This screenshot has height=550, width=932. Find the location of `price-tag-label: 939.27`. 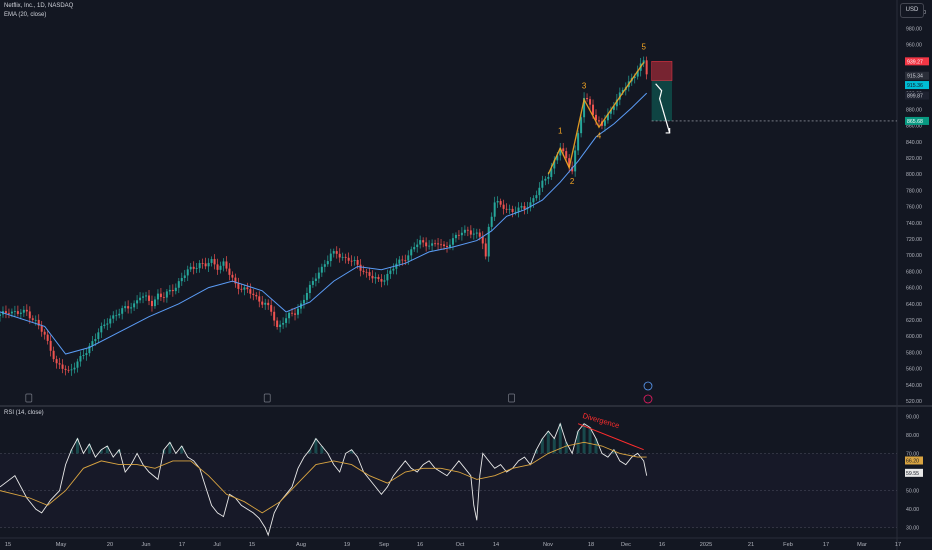

price-tag-label: 939.27 is located at coordinates (915, 62).